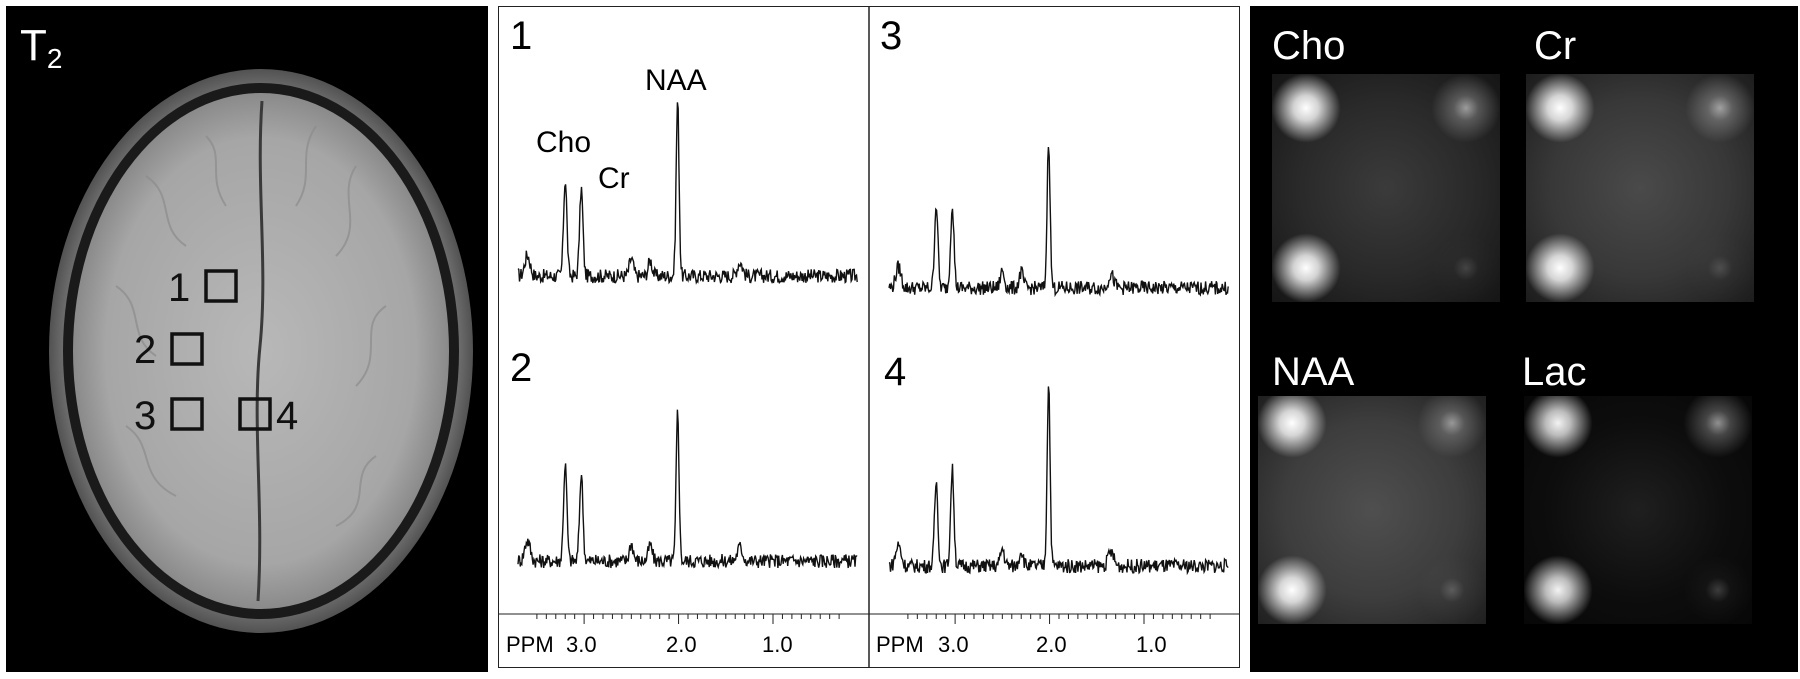 The image size is (1800, 679). Describe the element at coordinates (1313, 372) in the screenshot. I see `map-label-naa: NAA` at that location.